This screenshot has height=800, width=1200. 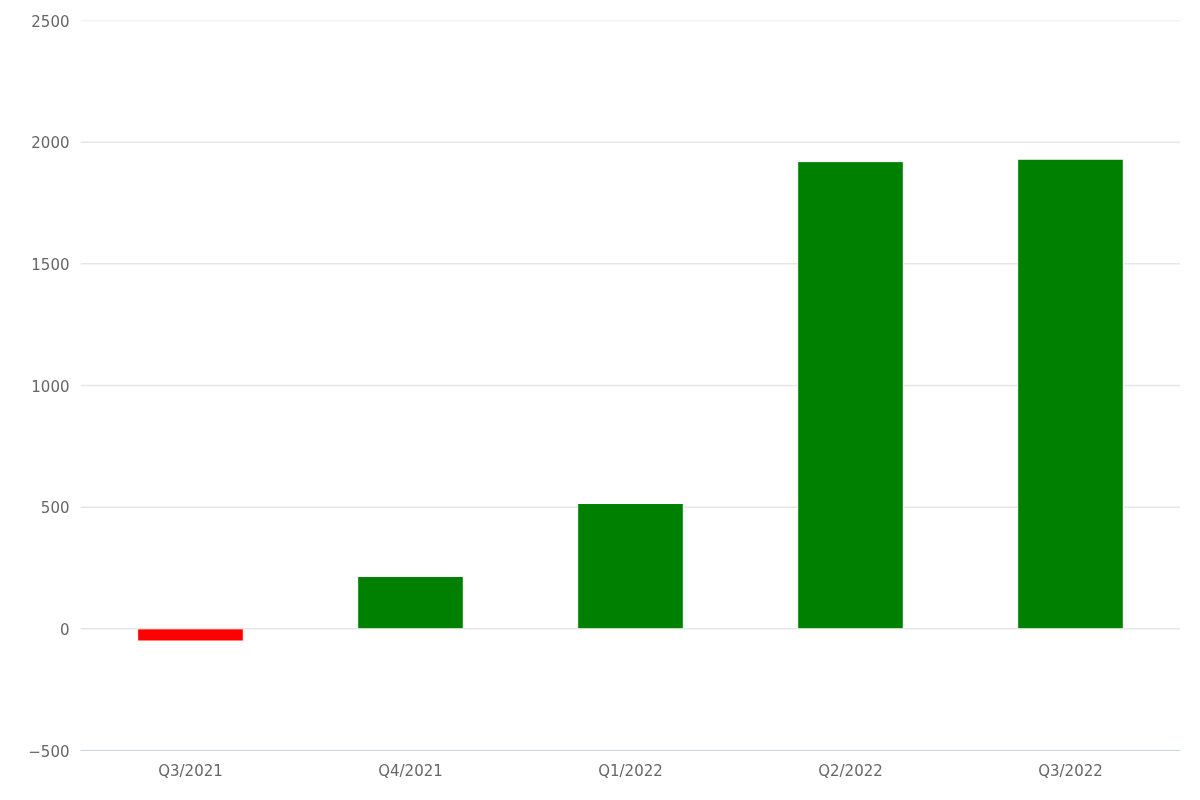 What do you see at coordinates (50, 264) in the screenshot?
I see `y-tick-label: 1500` at bounding box center [50, 264].